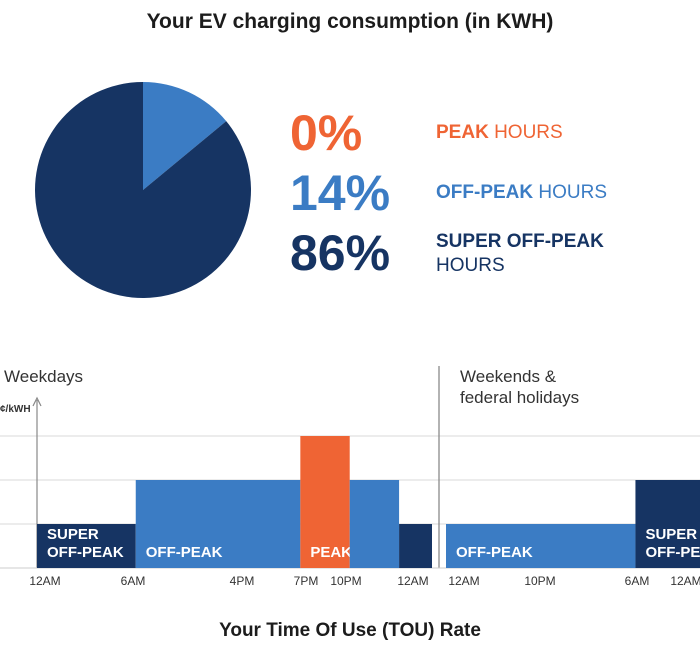 The height and width of the screenshot is (663, 700). I want to click on section-label: Weekdays, so click(43, 376).